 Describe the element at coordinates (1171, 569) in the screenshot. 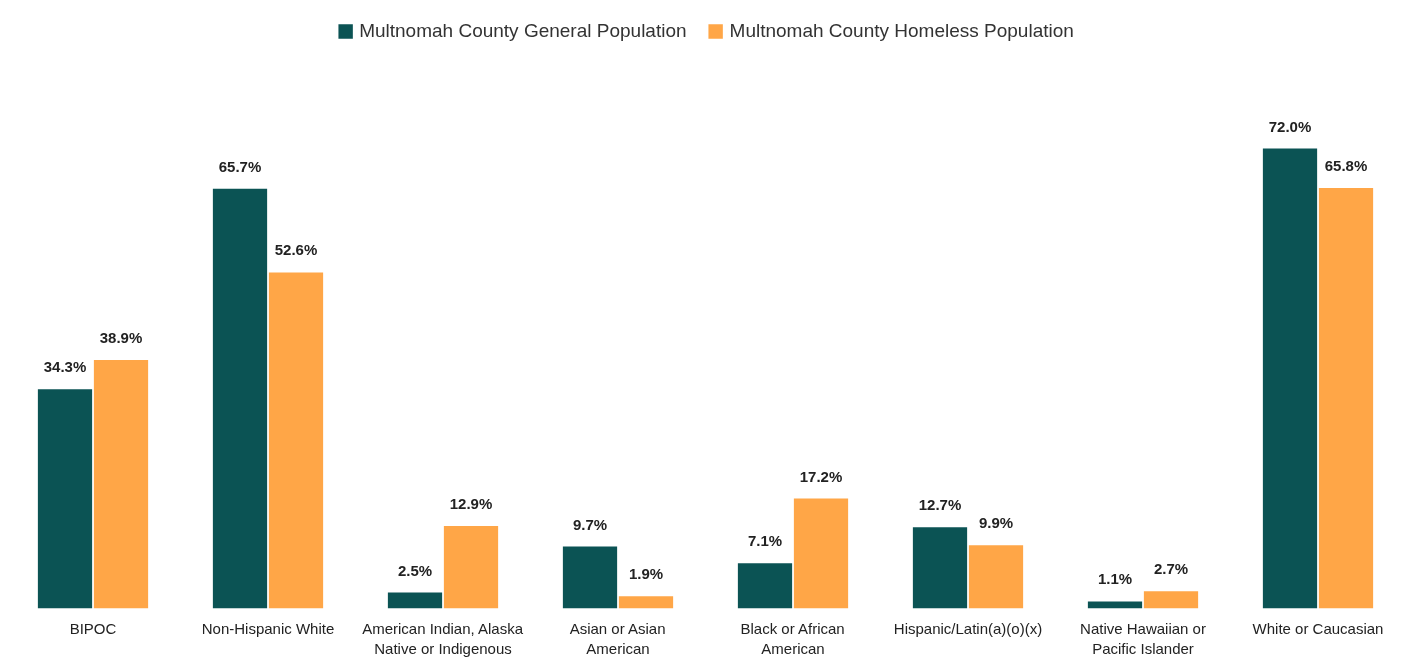

I see `data-label: 2.7%` at that location.